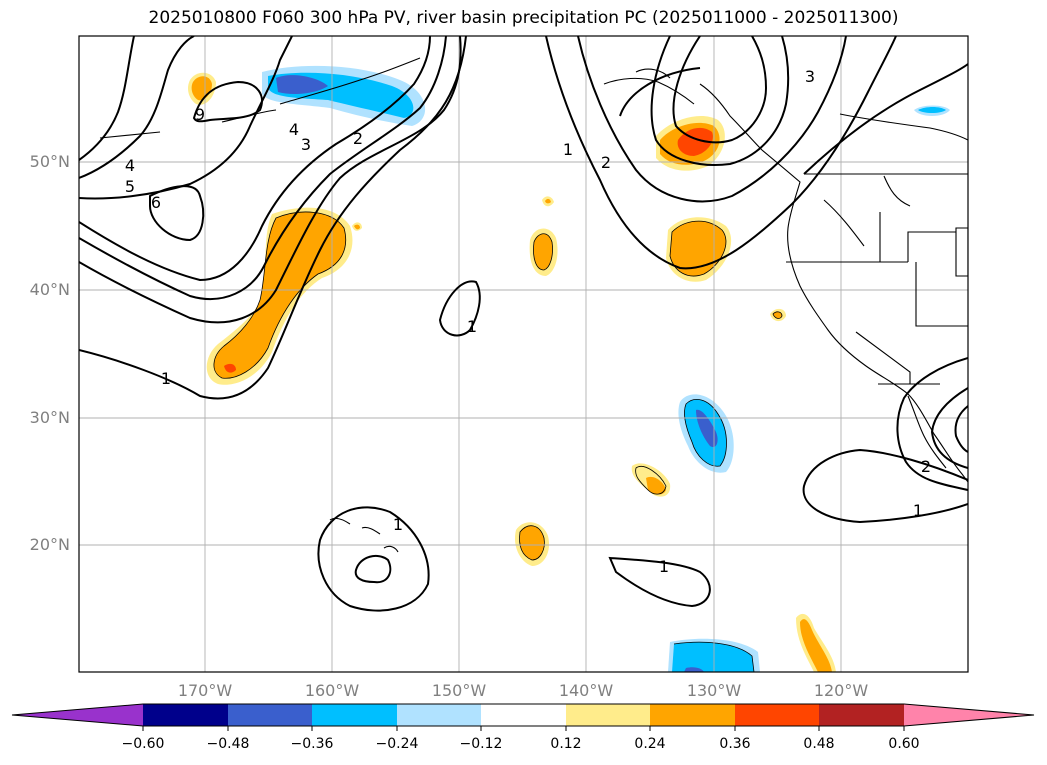  Describe the element at coordinates (586, 690) in the screenshot. I see `lon-label: 140°W` at that location.